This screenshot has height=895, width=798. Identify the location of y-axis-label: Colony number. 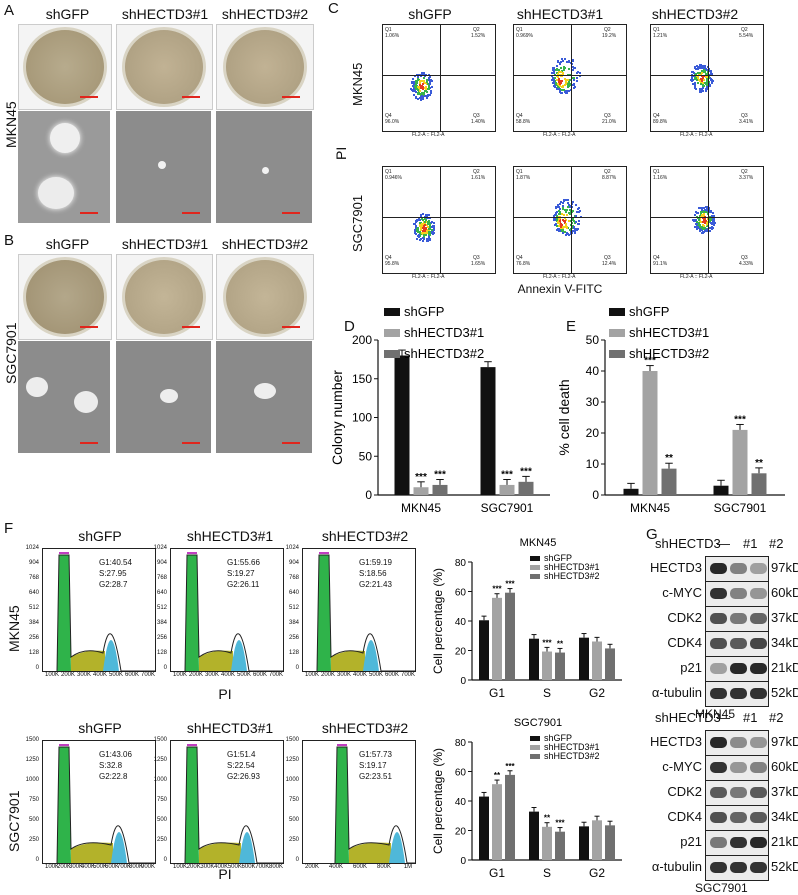
(337, 417).